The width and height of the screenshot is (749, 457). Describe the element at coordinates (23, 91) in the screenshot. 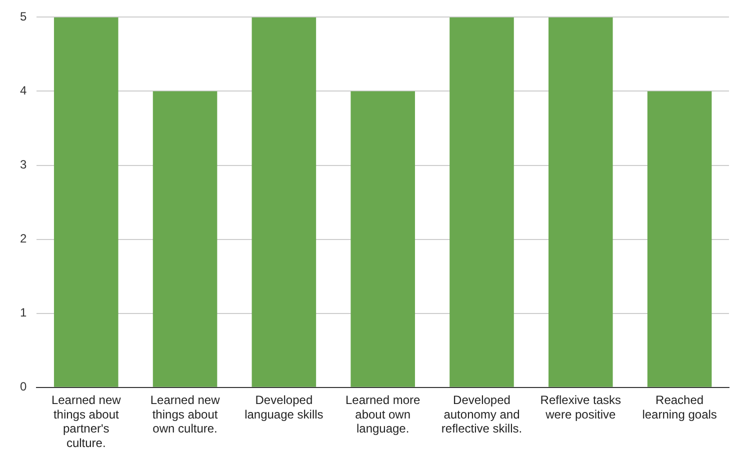

I see `y-tick-label: 4` at that location.